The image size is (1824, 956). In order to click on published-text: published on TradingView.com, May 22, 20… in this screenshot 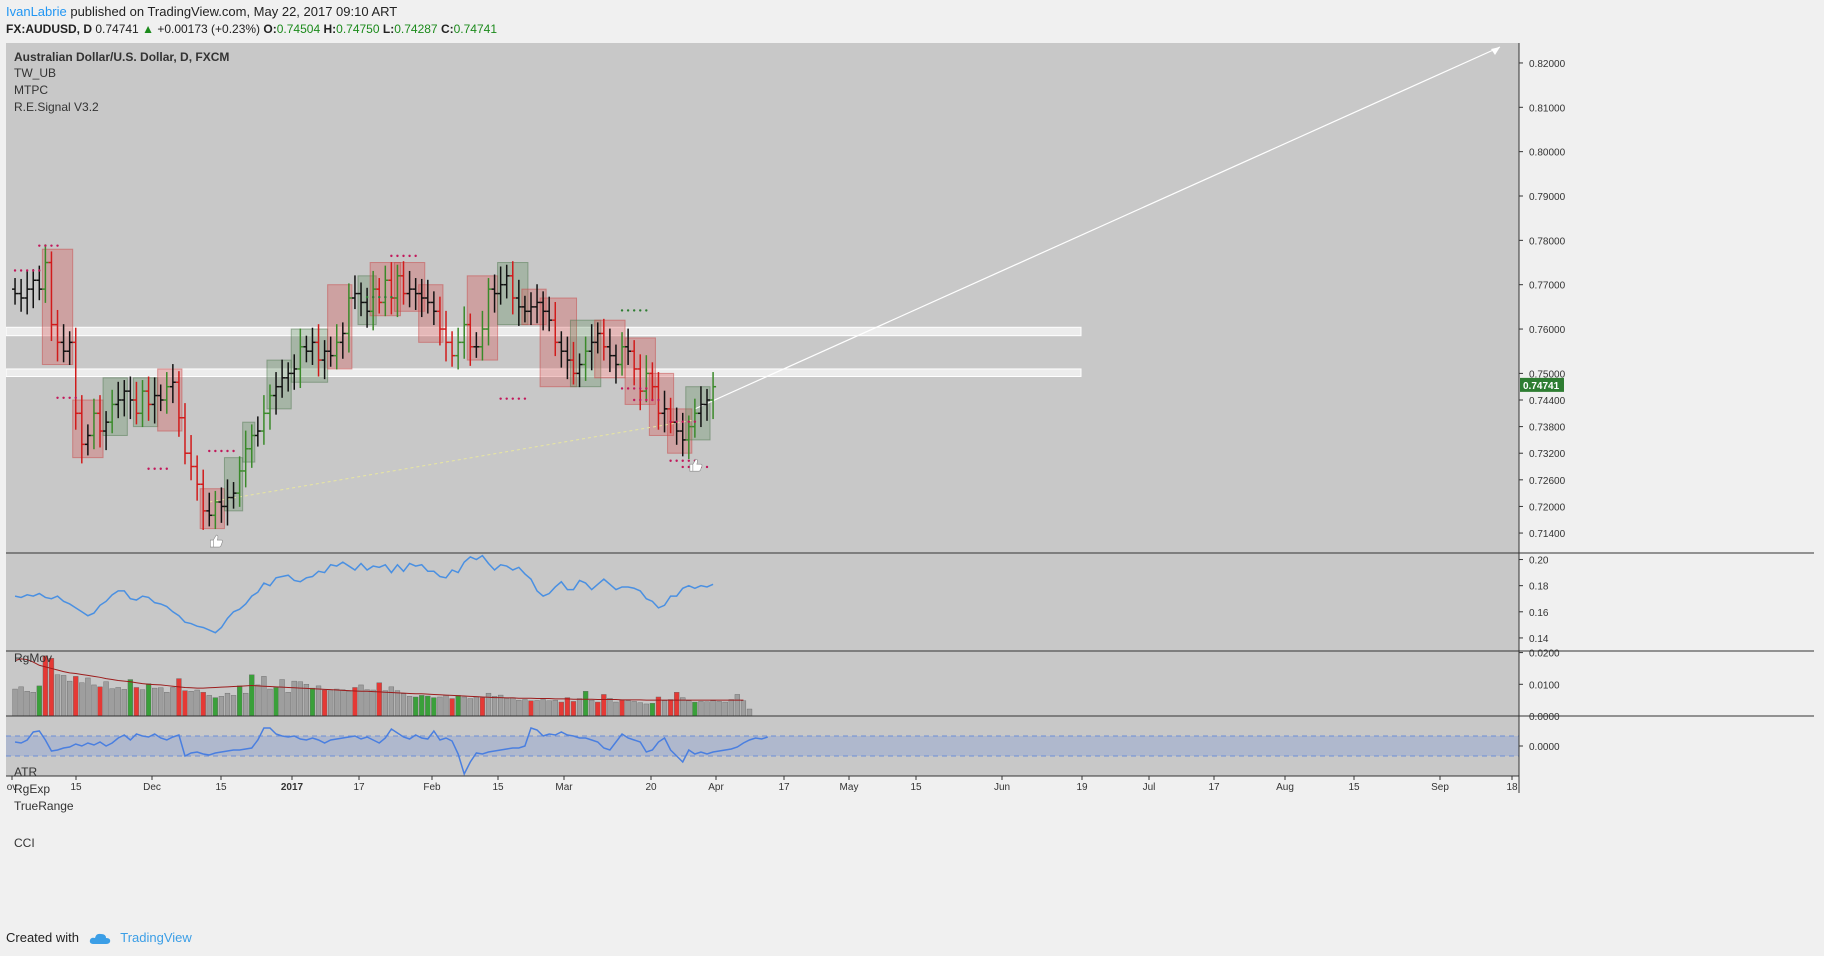, I will do `click(234, 11)`.